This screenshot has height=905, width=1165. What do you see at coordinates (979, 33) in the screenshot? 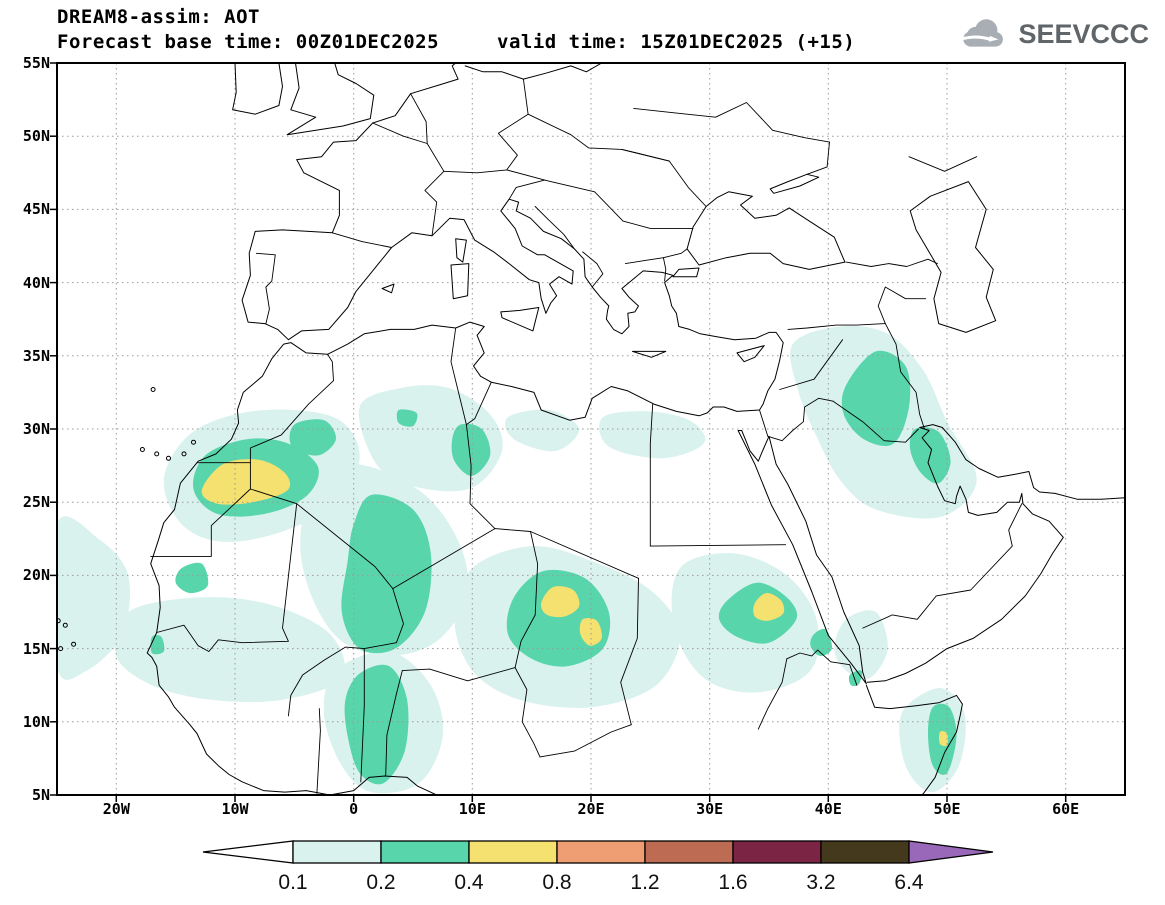
I see `cloud-logo-icon` at bounding box center [979, 33].